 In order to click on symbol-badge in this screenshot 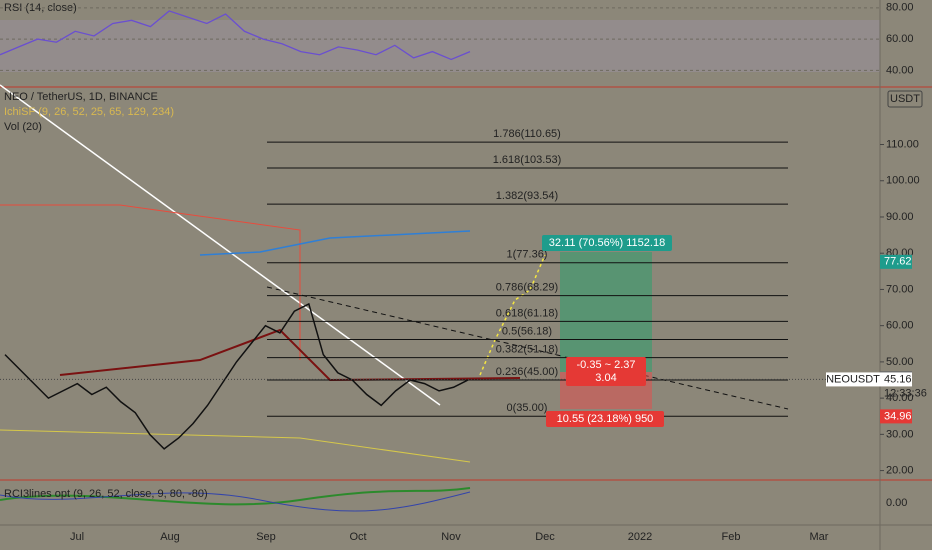, I will do `click(853, 379)`.